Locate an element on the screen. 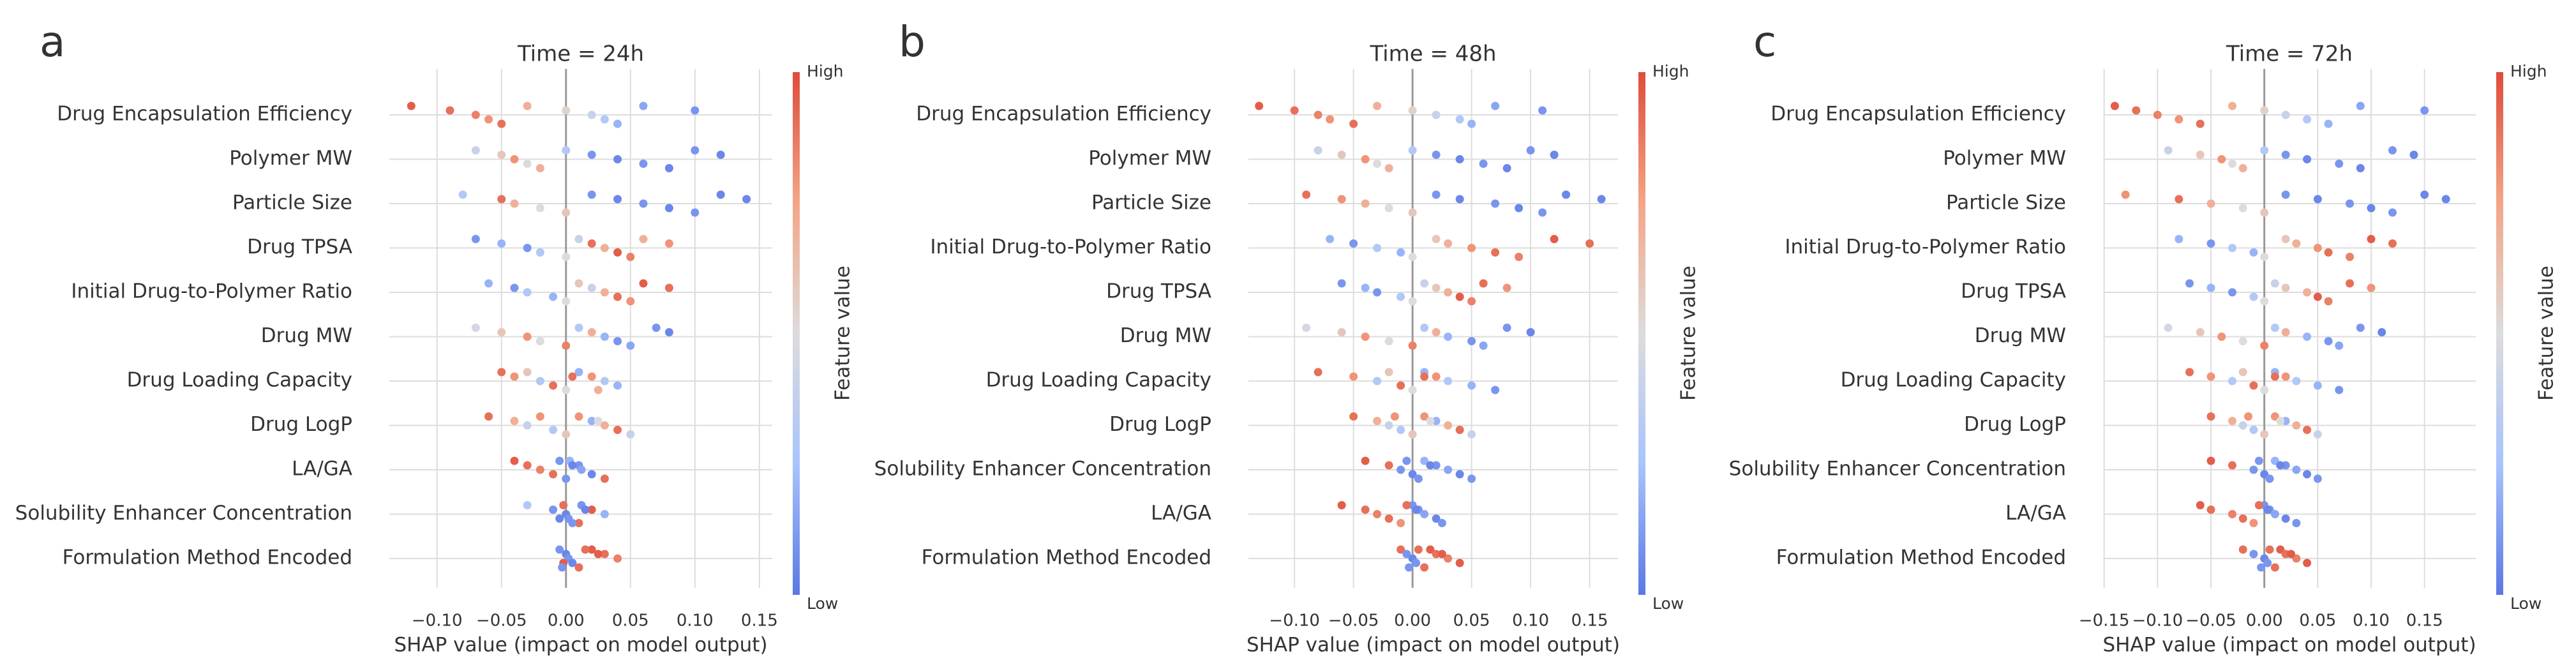  feature-label: Drug Loading Capacity is located at coordinates (1953, 380).